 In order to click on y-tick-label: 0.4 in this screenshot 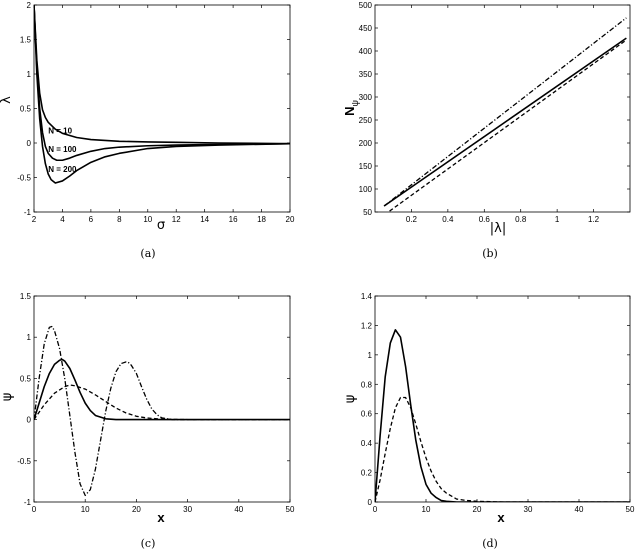, I will do `click(367, 443)`.